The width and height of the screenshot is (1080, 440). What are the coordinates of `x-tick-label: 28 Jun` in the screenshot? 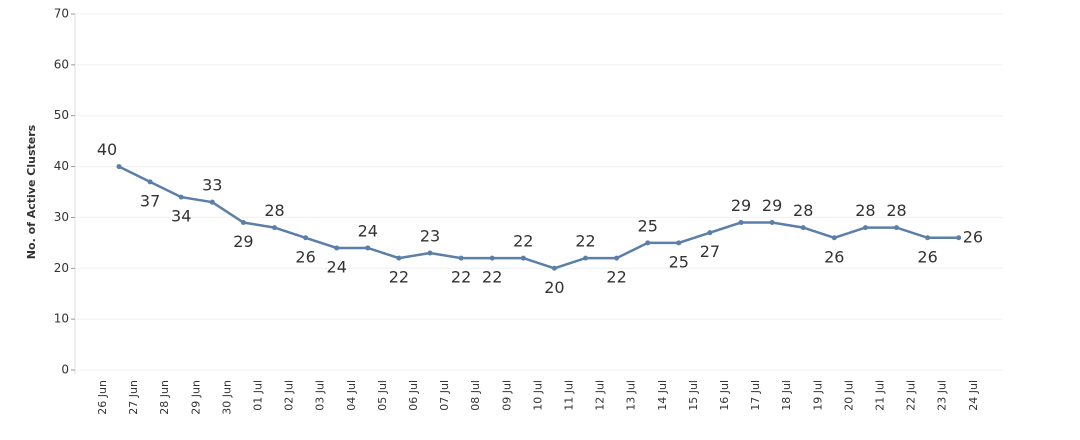 It's located at (164, 397).